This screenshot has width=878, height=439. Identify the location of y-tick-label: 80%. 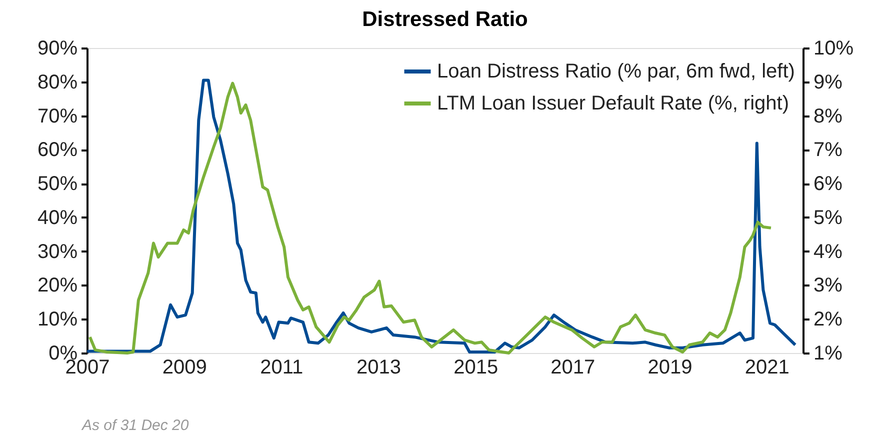
(57, 82).